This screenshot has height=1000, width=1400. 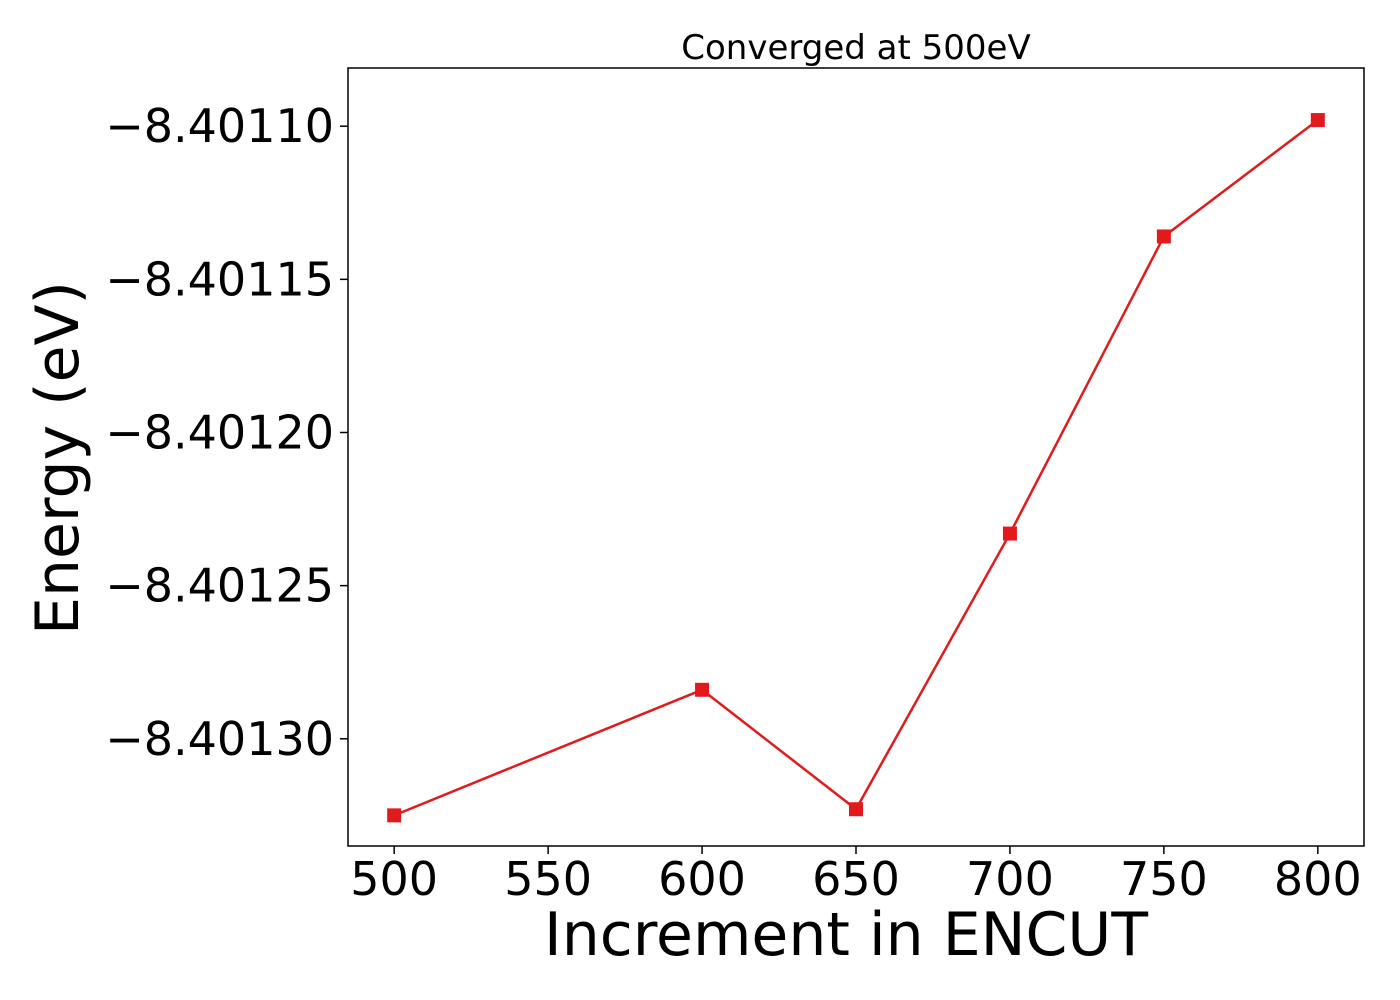 What do you see at coordinates (219, 586) in the screenshot?
I see `y-tick-label: −8.40125` at bounding box center [219, 586].